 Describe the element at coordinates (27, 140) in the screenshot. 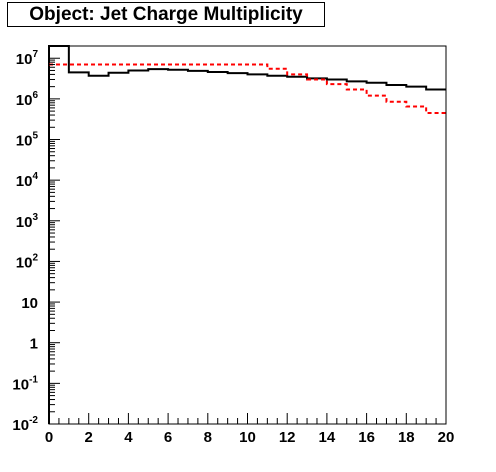

I see `y-tick-label: 10⁵` at that location.